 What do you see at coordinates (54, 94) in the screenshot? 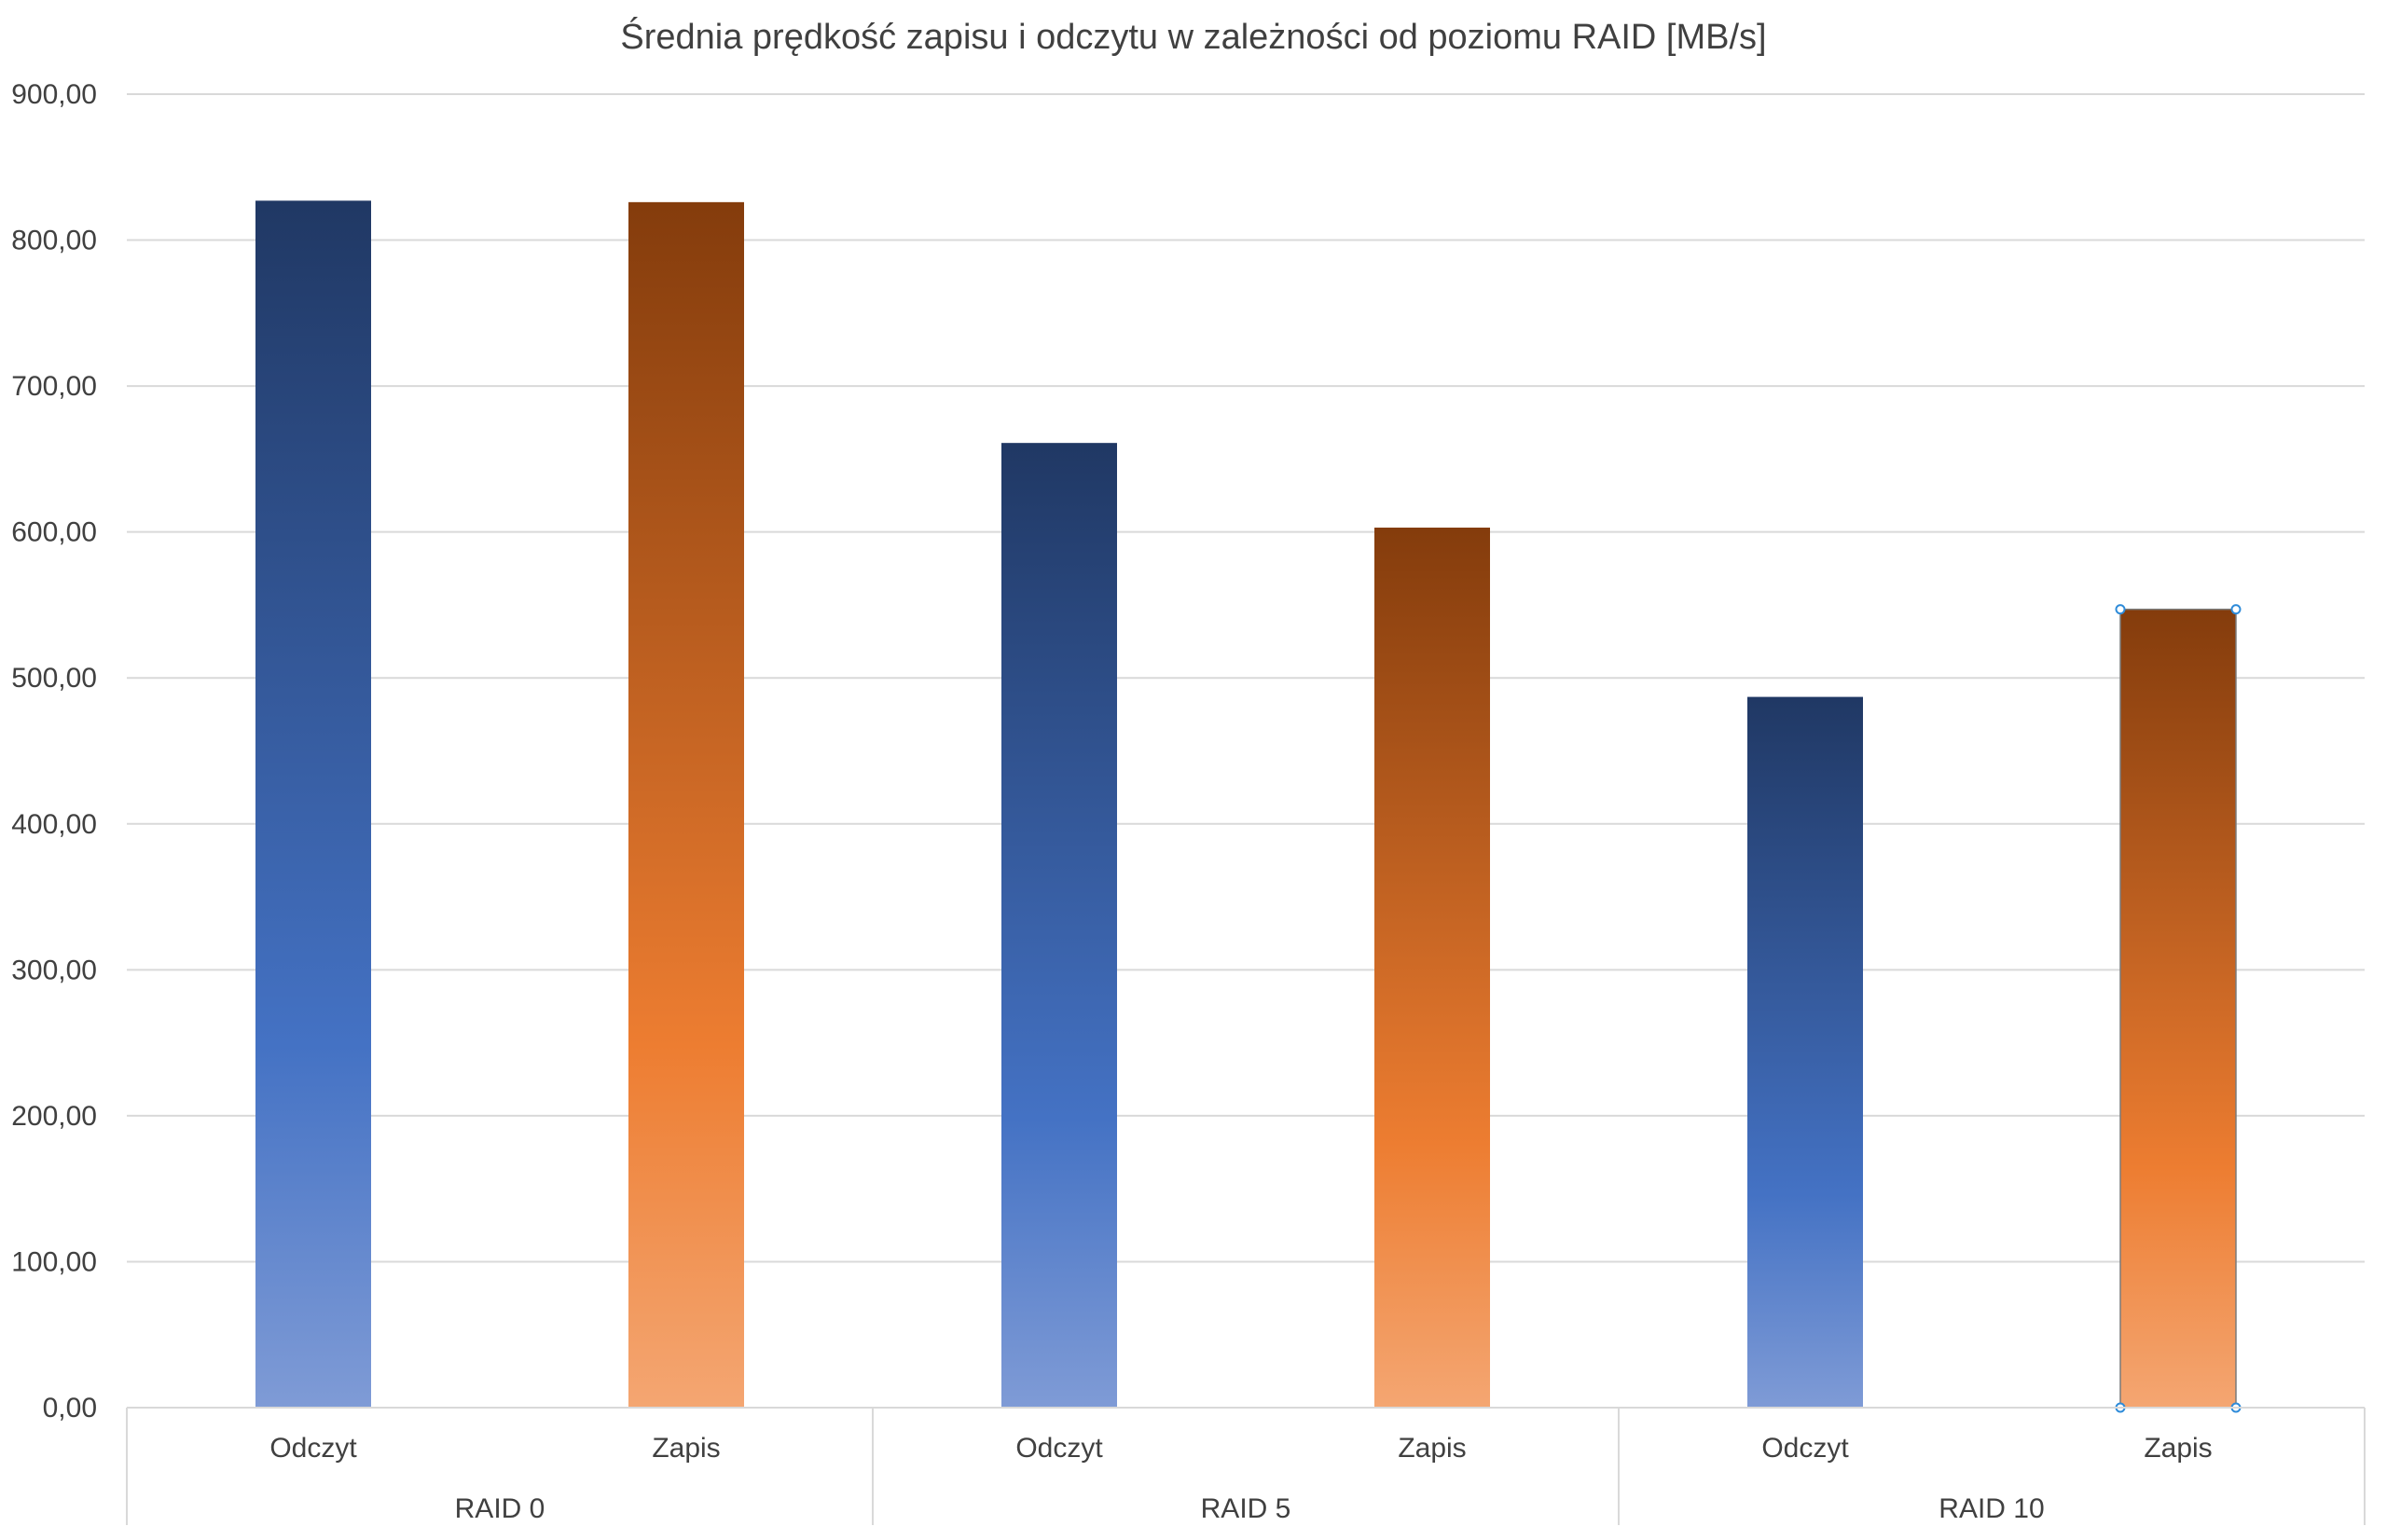
I see `y-tick-label: 900,00` at bounding box center [54, 94].